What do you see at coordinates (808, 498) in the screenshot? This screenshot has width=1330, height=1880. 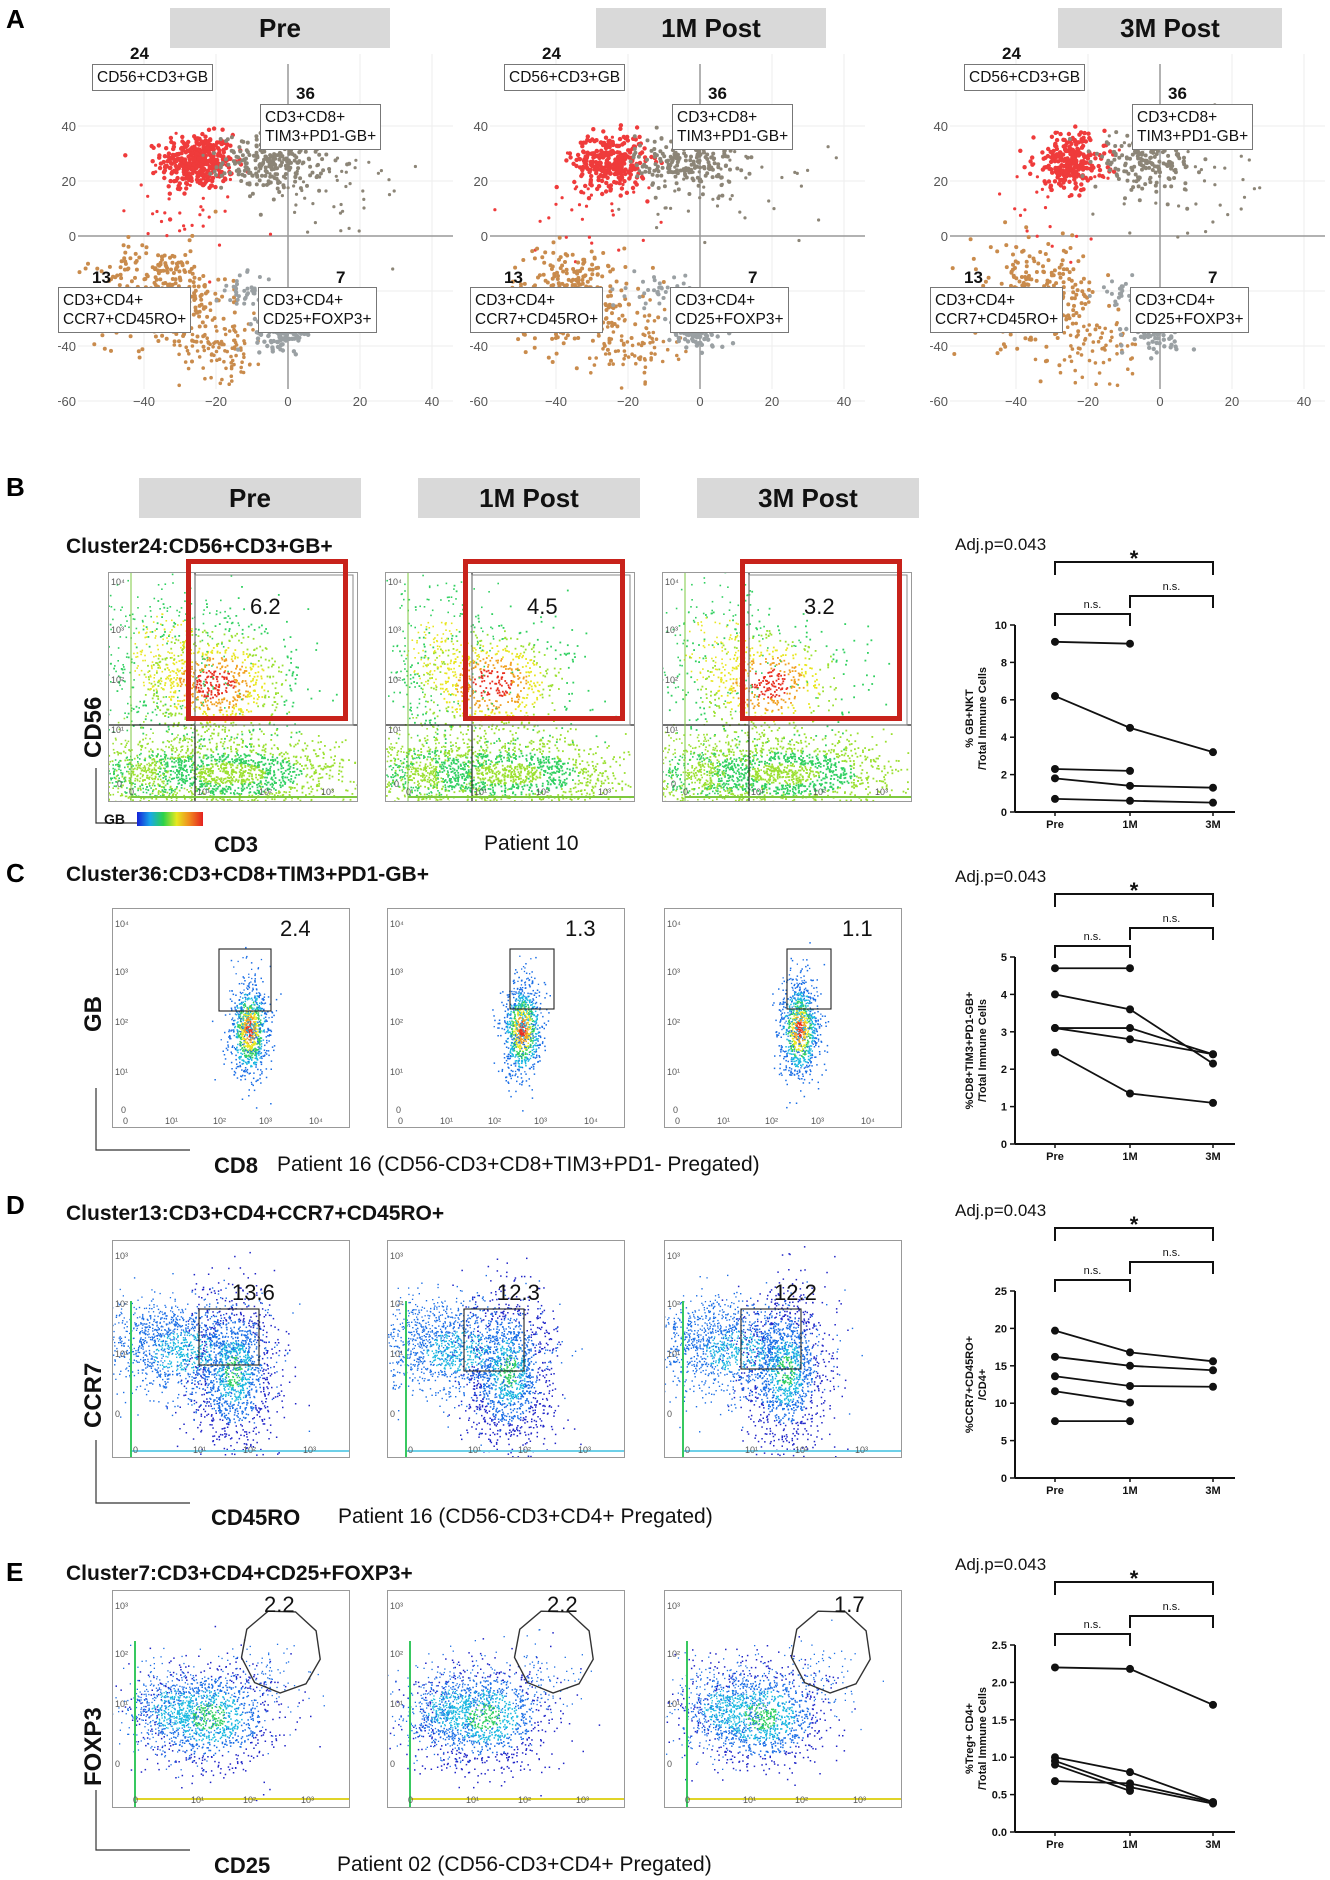 I see `b-header-3m: 3M Post` at bounding box center [808, 498].